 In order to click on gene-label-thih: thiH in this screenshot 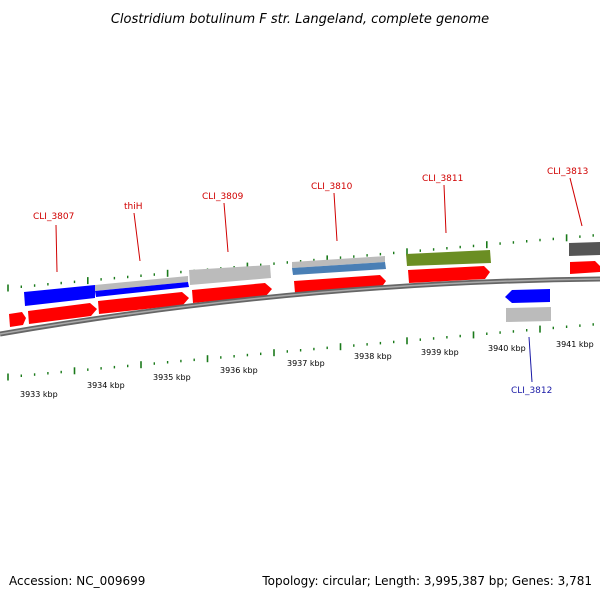, I will do `click(133, 207)`.